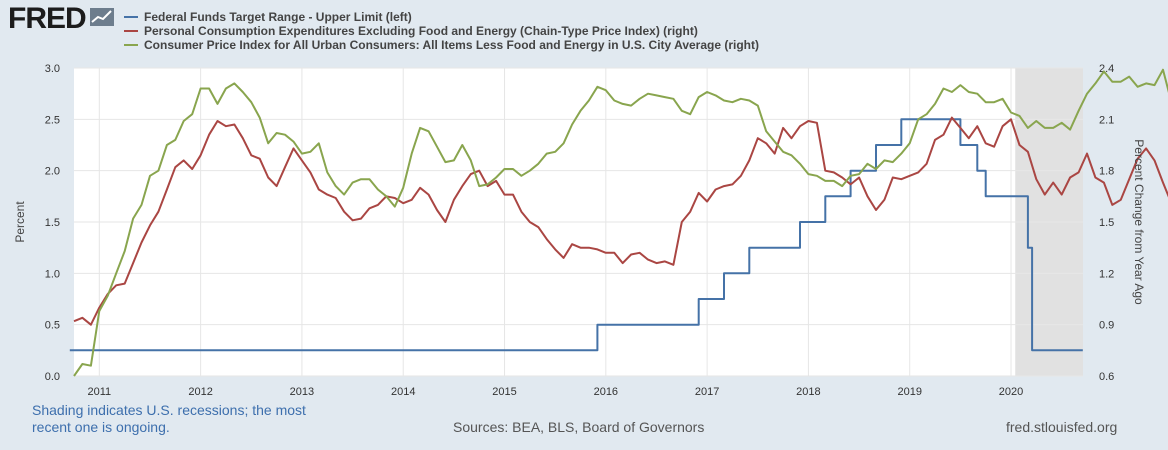 Image resolution: width=1168 pixels, height=450 pixels. What do you see at coordinates (52, 69) in the screenshot?
I see `y-tick-label-left: 3.0` at bounding box center [52, 69].